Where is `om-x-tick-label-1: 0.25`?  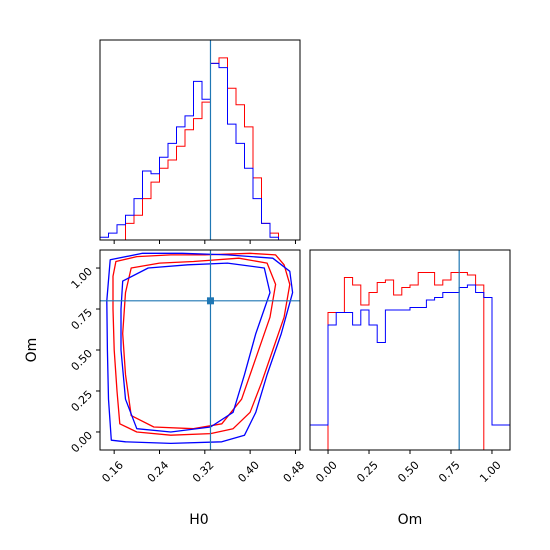
om-x-tick-label-1: 0.25 is located at coordinates (367, 472).